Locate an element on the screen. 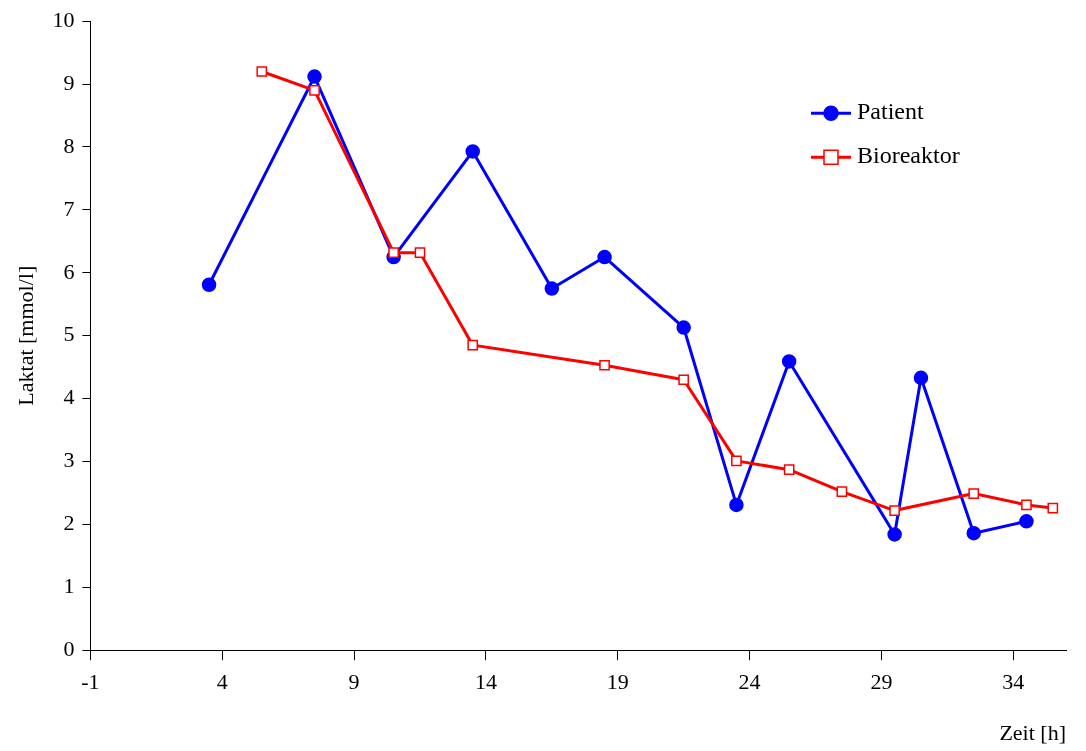 Image resolution: width=1086 pixels, height=751 pixels. y-tick-label: 5 is located at coordinates (69, 334).